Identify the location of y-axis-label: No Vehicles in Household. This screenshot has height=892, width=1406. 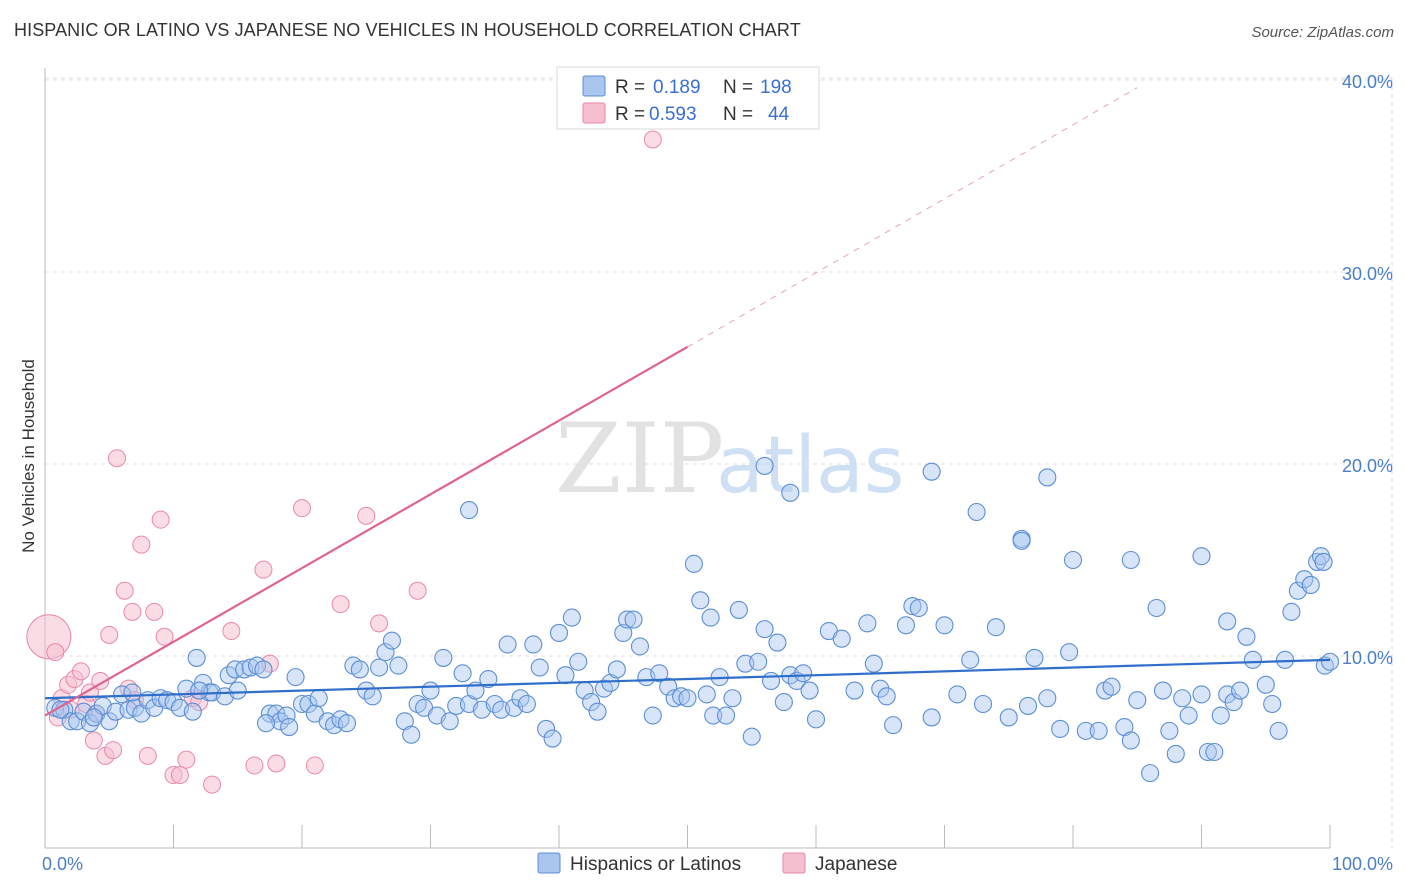
(28, 456).